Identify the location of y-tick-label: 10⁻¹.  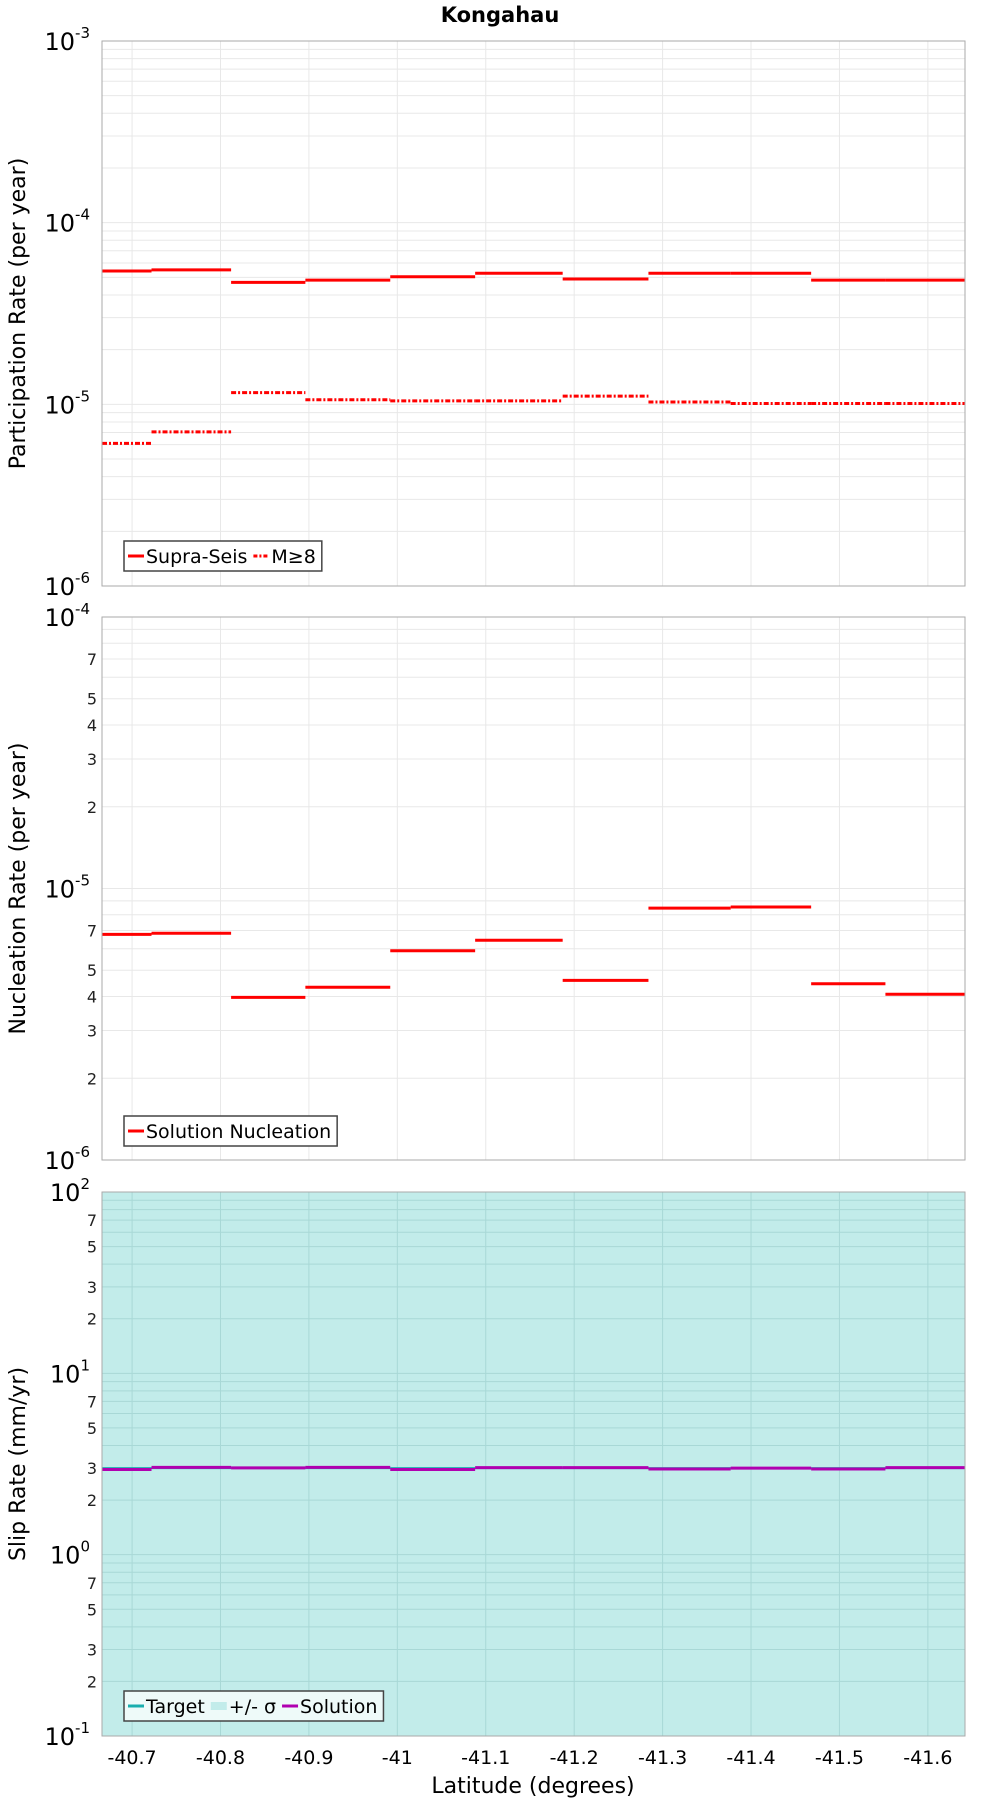
(67, 1735).